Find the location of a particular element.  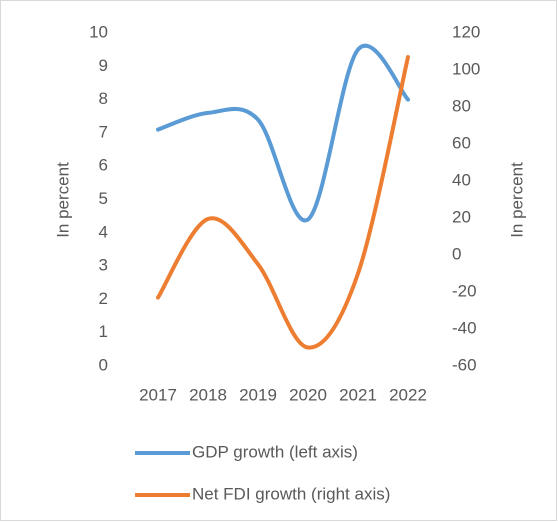

y-tick-label: 3 is located at coordinates (103, 265).